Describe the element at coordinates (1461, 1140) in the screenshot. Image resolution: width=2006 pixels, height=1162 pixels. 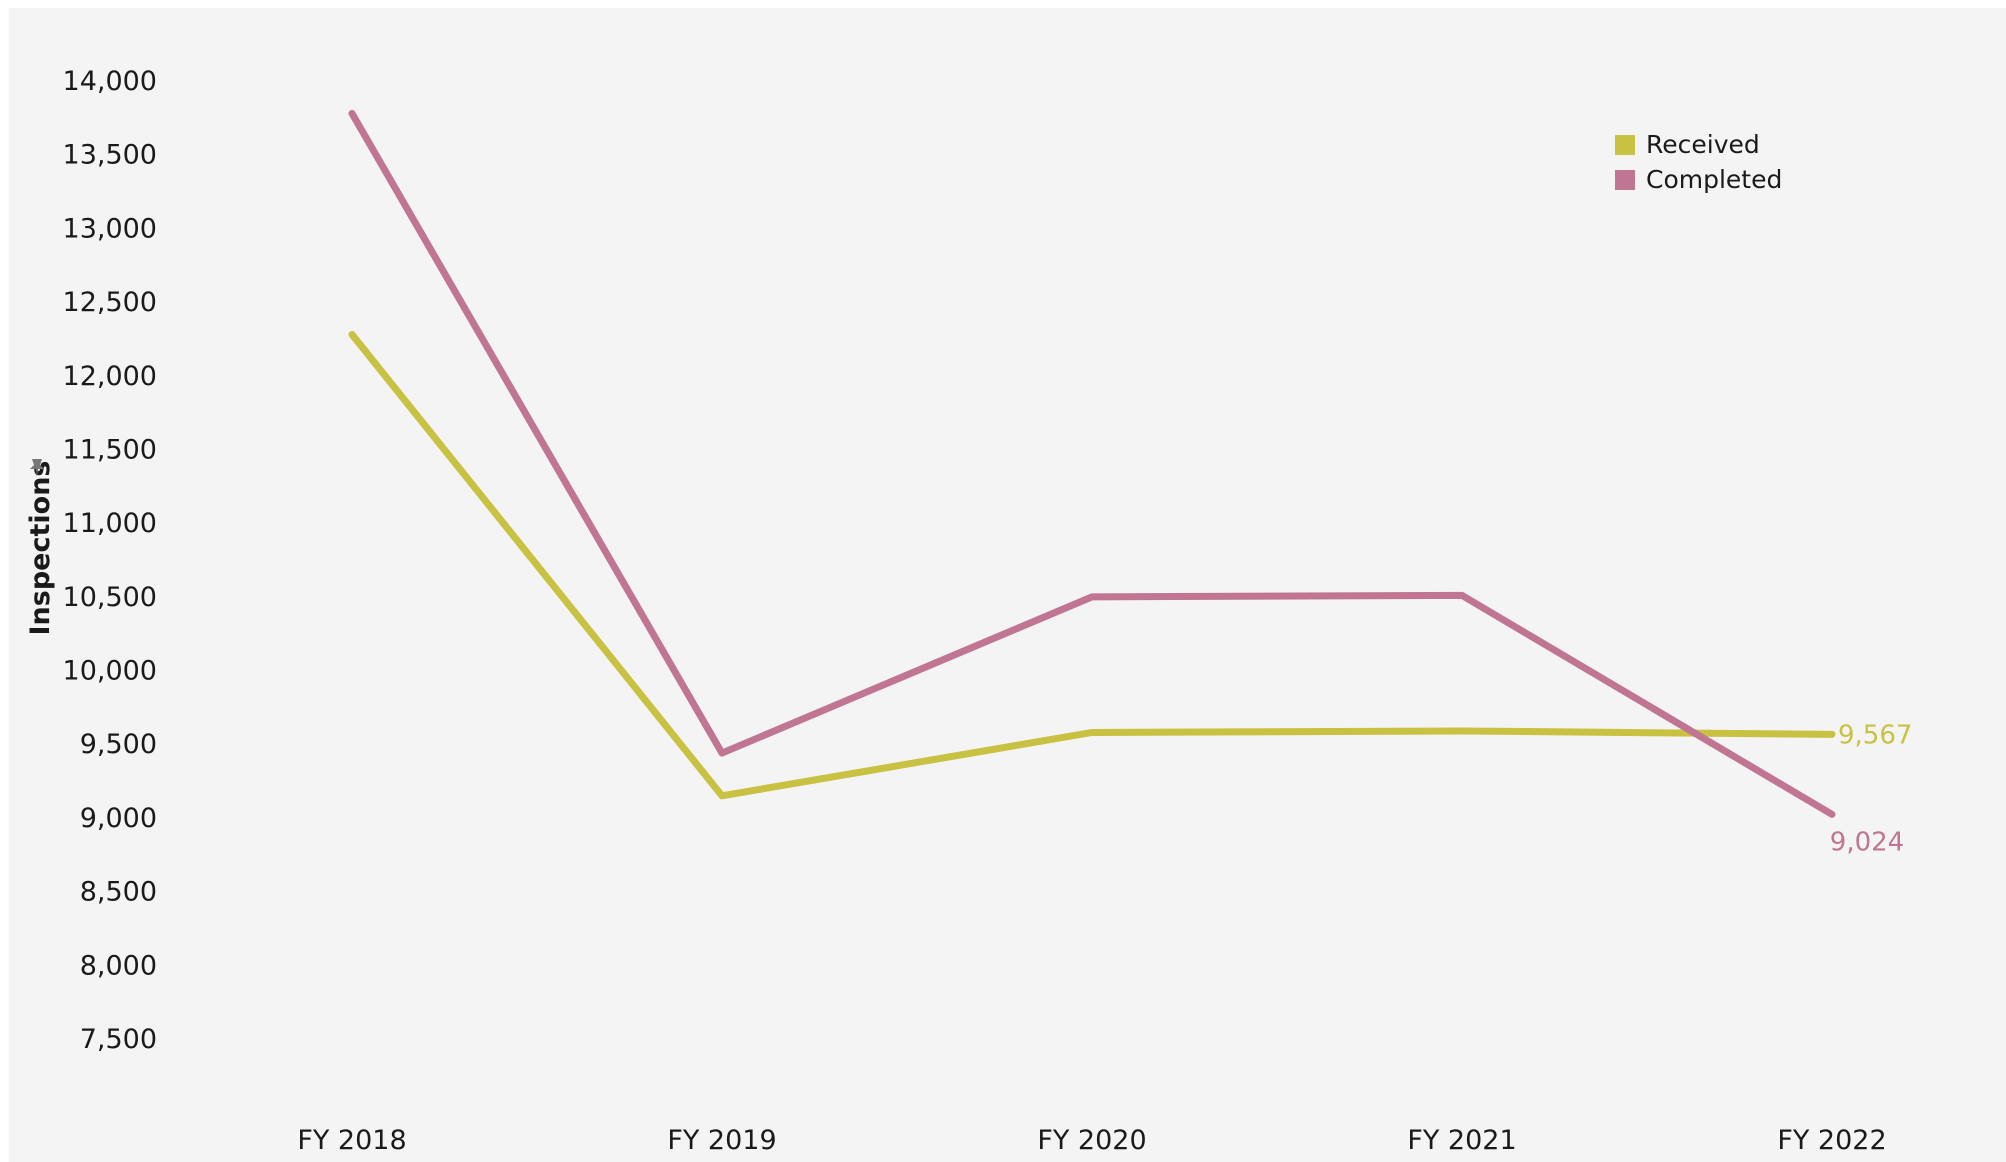
I see `x-tick-label: FY 2021` at that location.